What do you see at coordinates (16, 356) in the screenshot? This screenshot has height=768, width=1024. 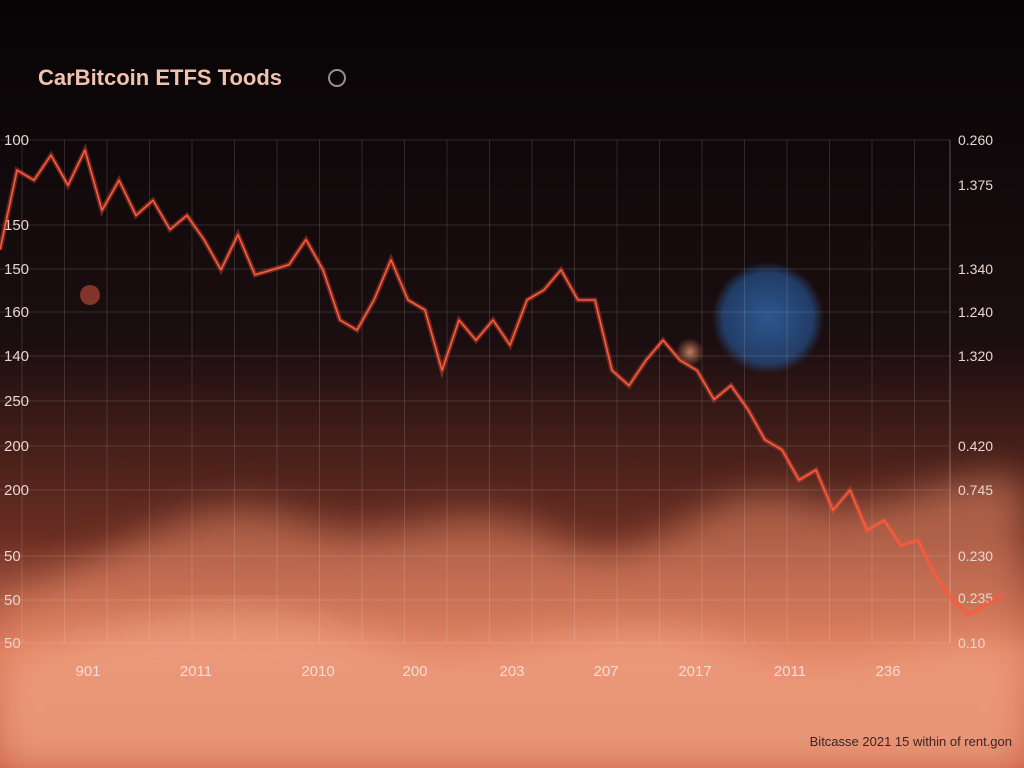 I see `y-tick-label: 140` at bounding box center [16, 356].